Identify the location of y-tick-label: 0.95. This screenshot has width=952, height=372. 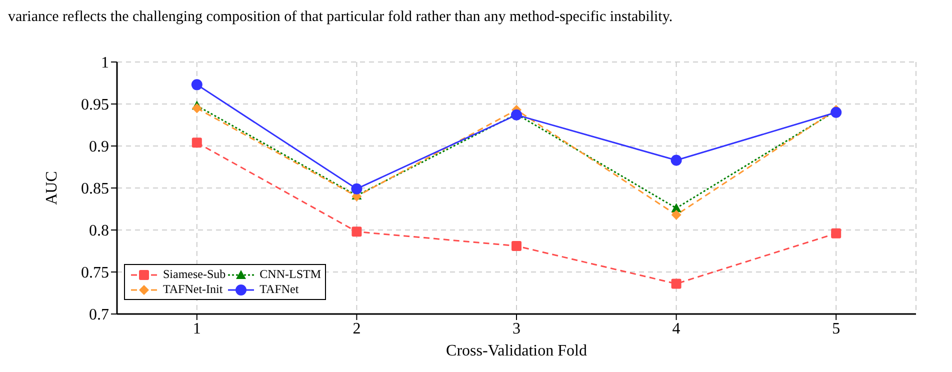
(95, 105).